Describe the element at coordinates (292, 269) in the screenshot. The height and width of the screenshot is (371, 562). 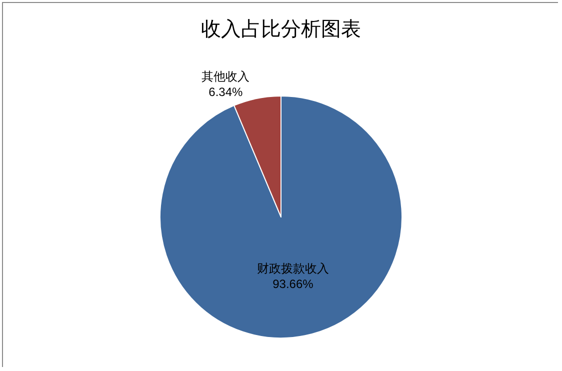
I see `slice-label: 财政拨款收入` at that location.